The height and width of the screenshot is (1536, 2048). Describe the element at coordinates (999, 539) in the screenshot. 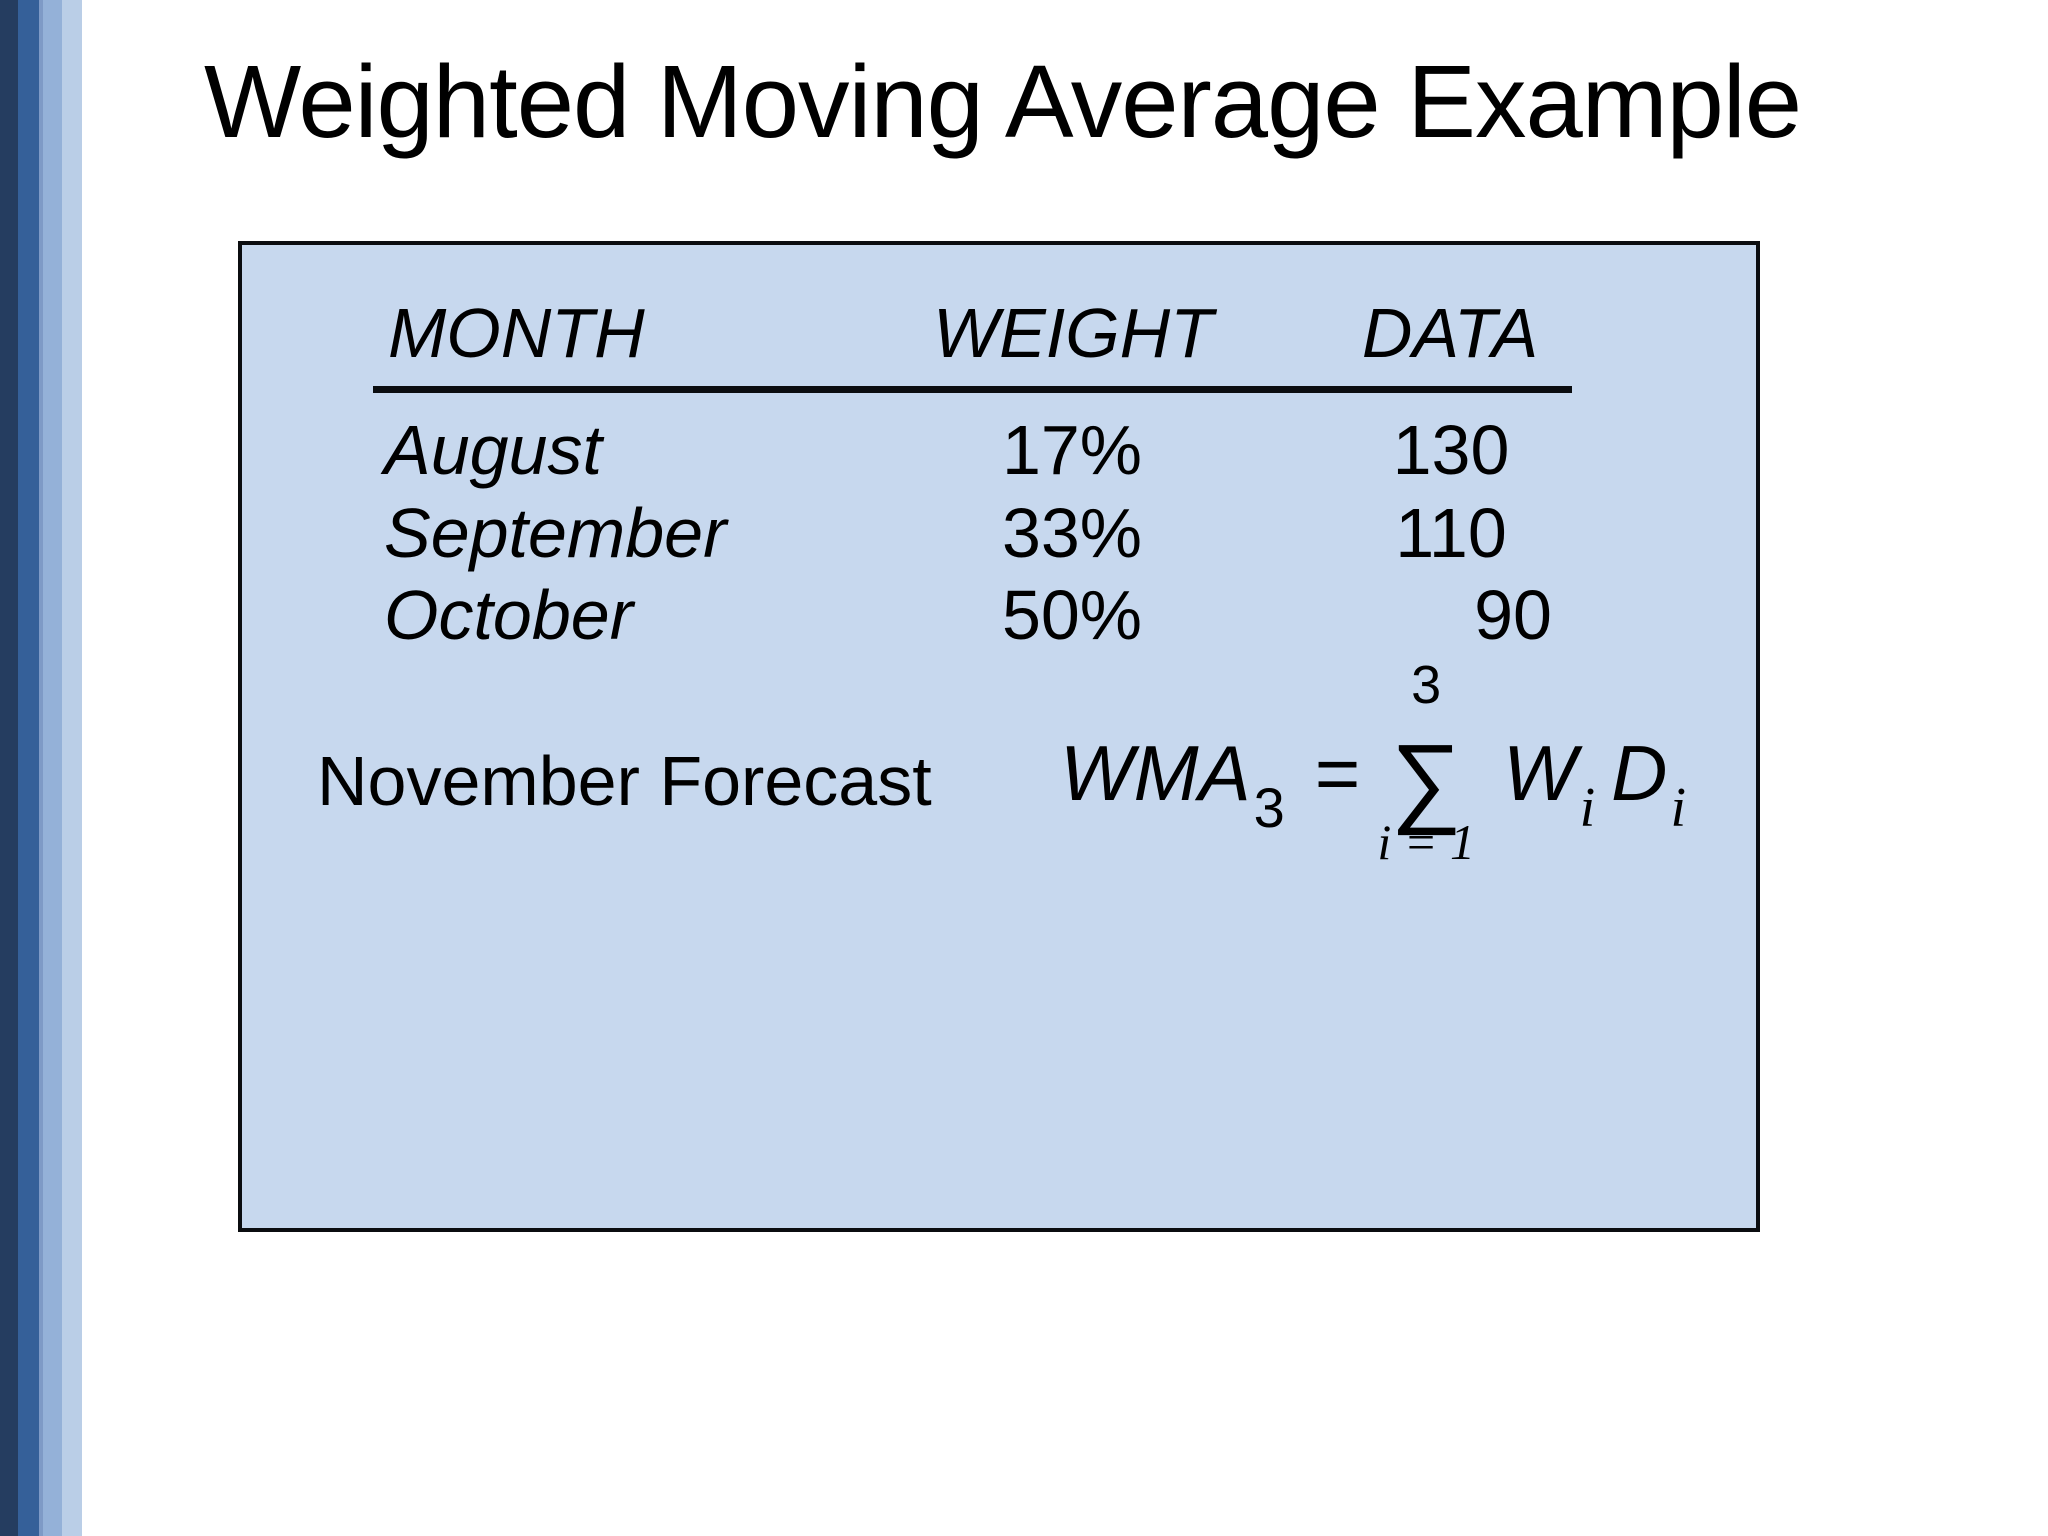

I see `table-row: September 33% 110` at that location.